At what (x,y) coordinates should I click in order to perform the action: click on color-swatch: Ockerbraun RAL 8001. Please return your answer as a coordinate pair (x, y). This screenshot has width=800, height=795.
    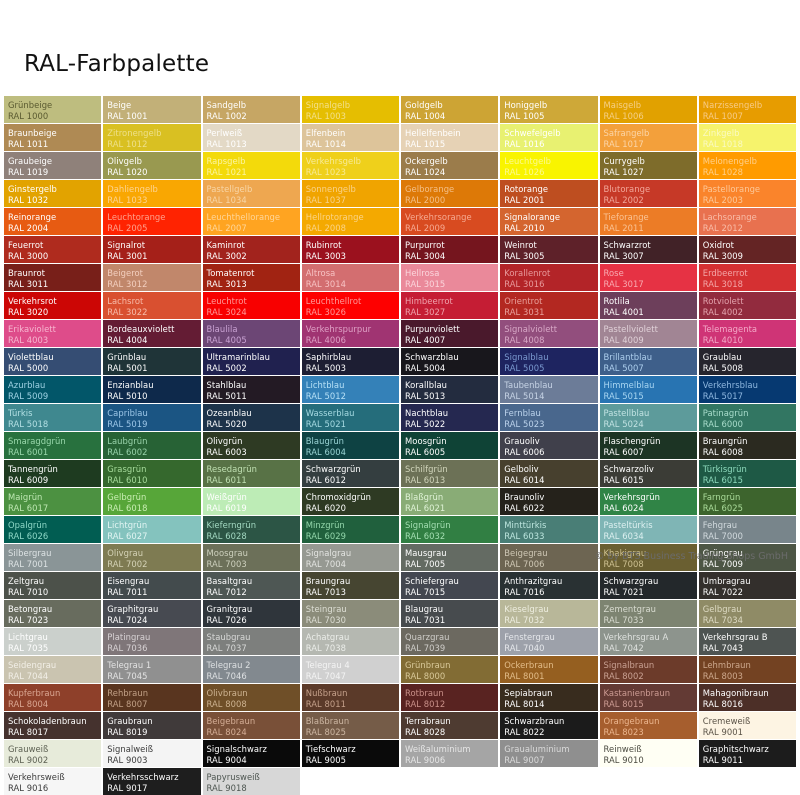
    Looking at the image, I should click on (549, 669).